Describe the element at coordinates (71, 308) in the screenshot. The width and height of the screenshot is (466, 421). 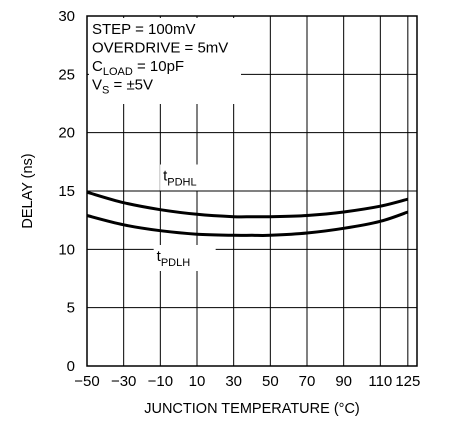
I see `y-tick-label: 5` at that location.